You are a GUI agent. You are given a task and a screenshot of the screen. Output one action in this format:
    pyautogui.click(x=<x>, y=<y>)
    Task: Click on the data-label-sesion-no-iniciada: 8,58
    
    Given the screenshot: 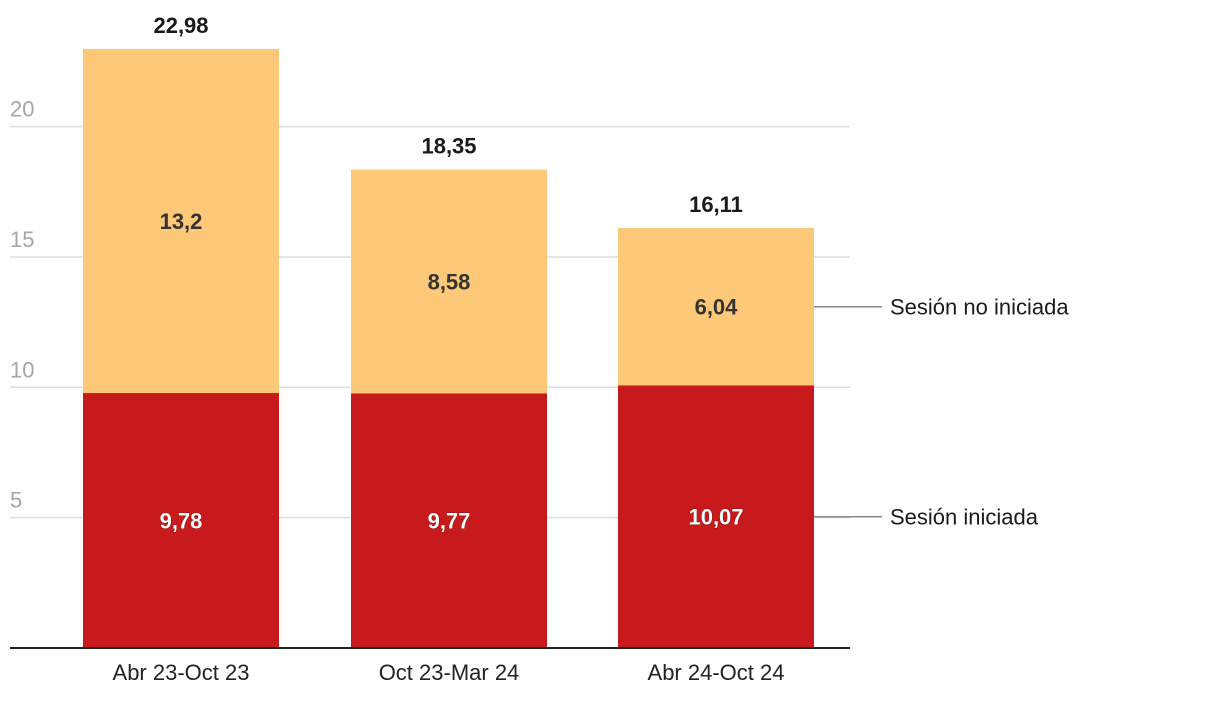 What is the action you would take?
    pyautogui.click(x=449, y=281)
    